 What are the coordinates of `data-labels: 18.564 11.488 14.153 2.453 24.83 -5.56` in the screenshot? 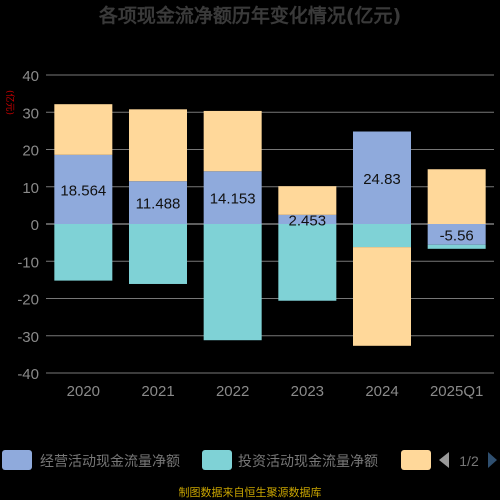 It's located at (266, 208).